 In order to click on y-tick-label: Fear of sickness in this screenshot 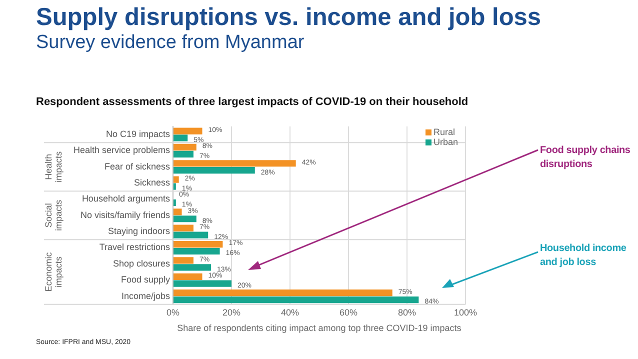, I will do `click(137, 166)`.